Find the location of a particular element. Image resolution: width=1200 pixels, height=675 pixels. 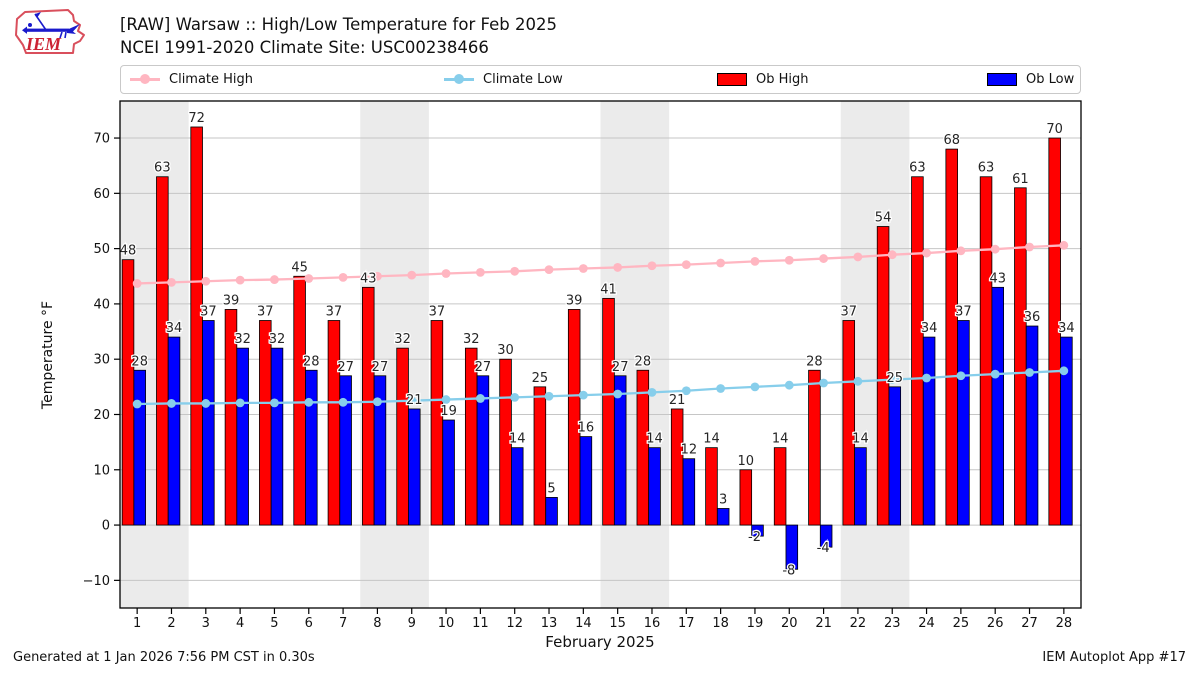

ob-high-label: 43 is located at coordinates (368, 278).